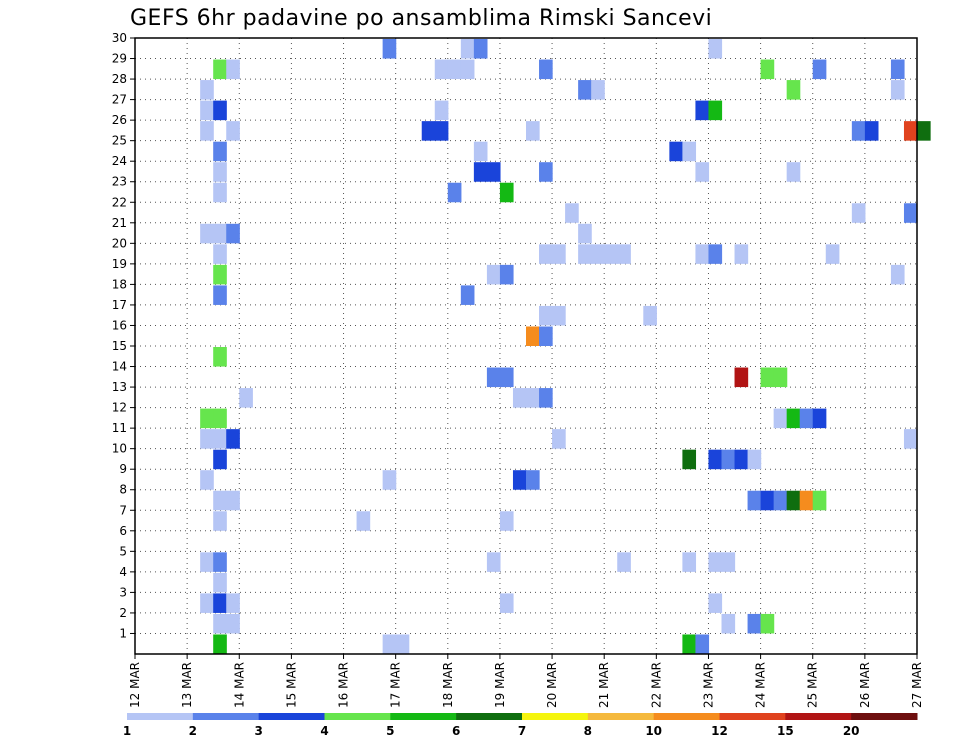 The width and height of the screenshot is (960, 746). What do you see at coordinates (719, 731) in the screenshot?
I see `colorbar-label: 12` at bounding box center [719, 731].